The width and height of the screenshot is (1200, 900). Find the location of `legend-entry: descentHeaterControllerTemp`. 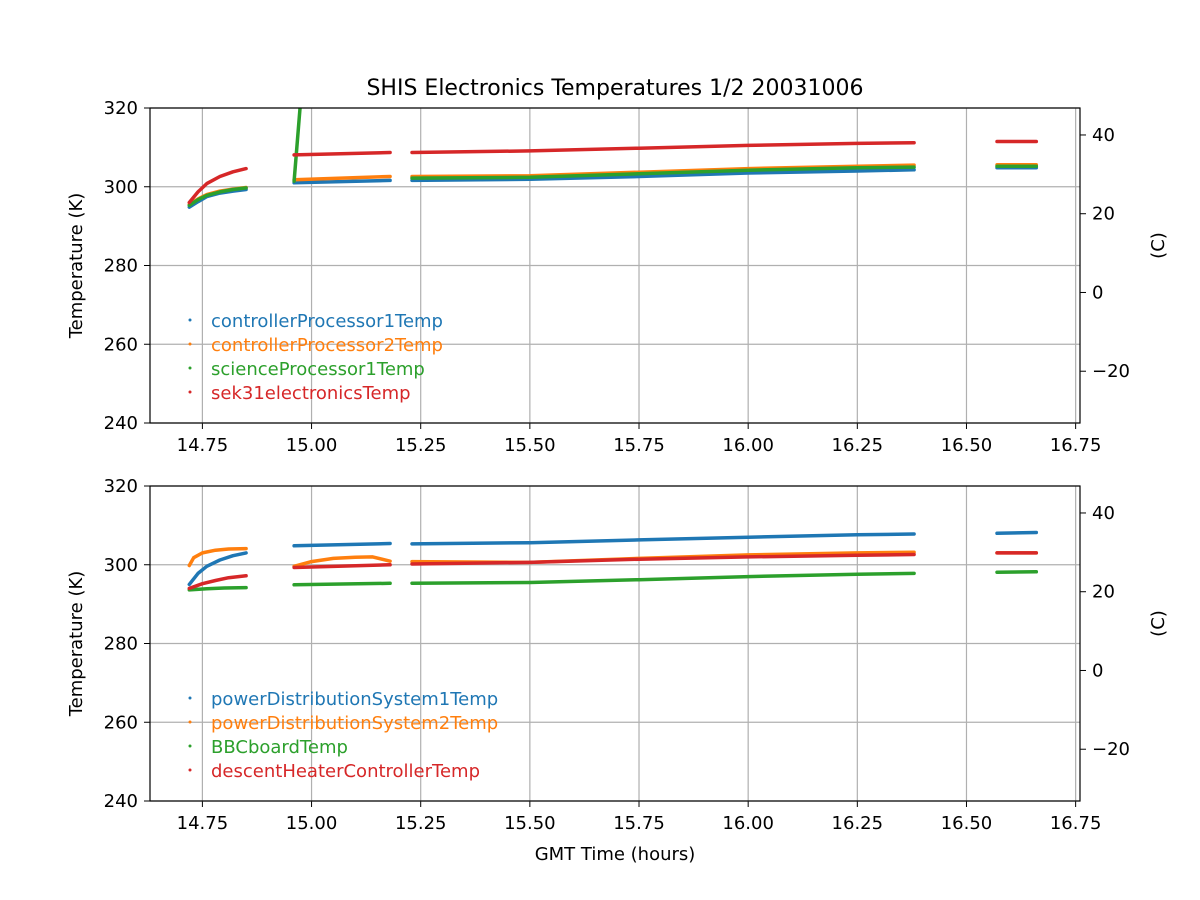

legend-entry: descentHeaterControllerTemp is located at coordinates (345, 771).